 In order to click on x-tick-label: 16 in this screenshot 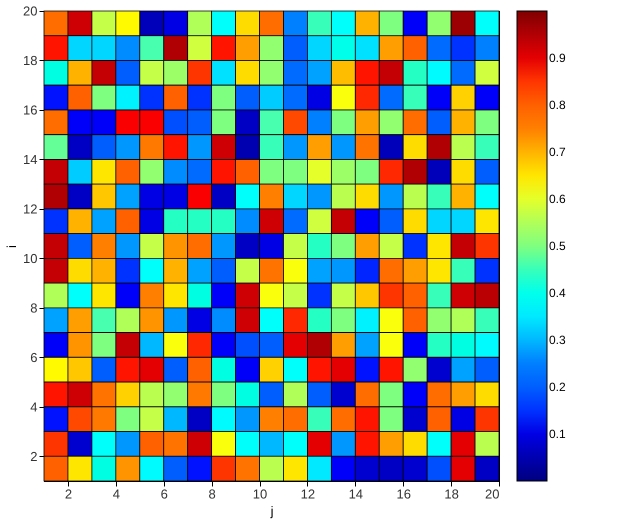, I will do `click(403, 494)`.